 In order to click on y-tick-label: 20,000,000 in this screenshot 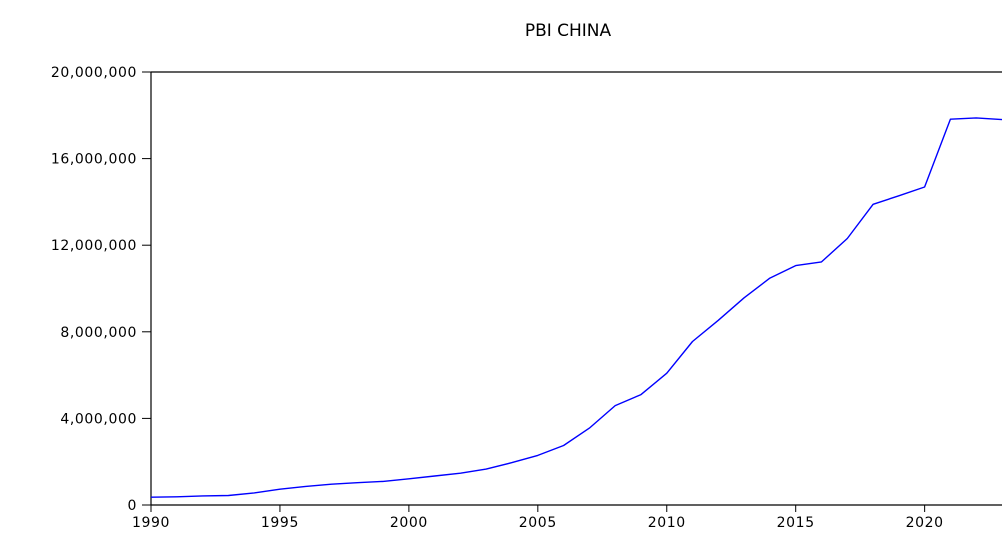, I will do `click(94, 73)`.